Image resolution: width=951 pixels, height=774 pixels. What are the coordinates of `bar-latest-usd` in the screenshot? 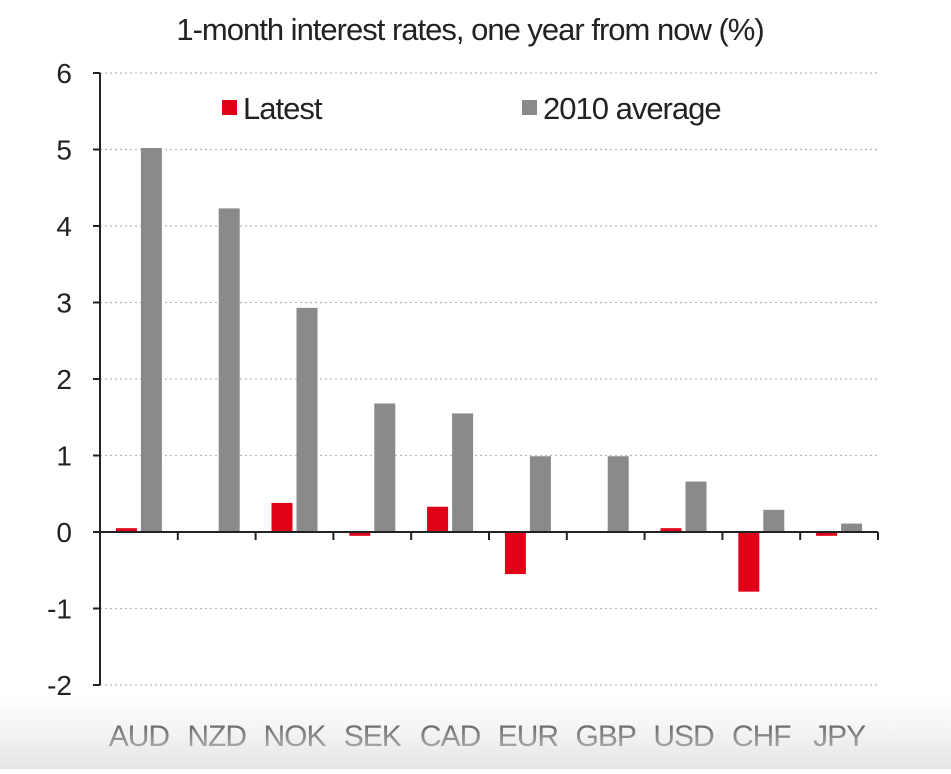 It's located at (671, 530).